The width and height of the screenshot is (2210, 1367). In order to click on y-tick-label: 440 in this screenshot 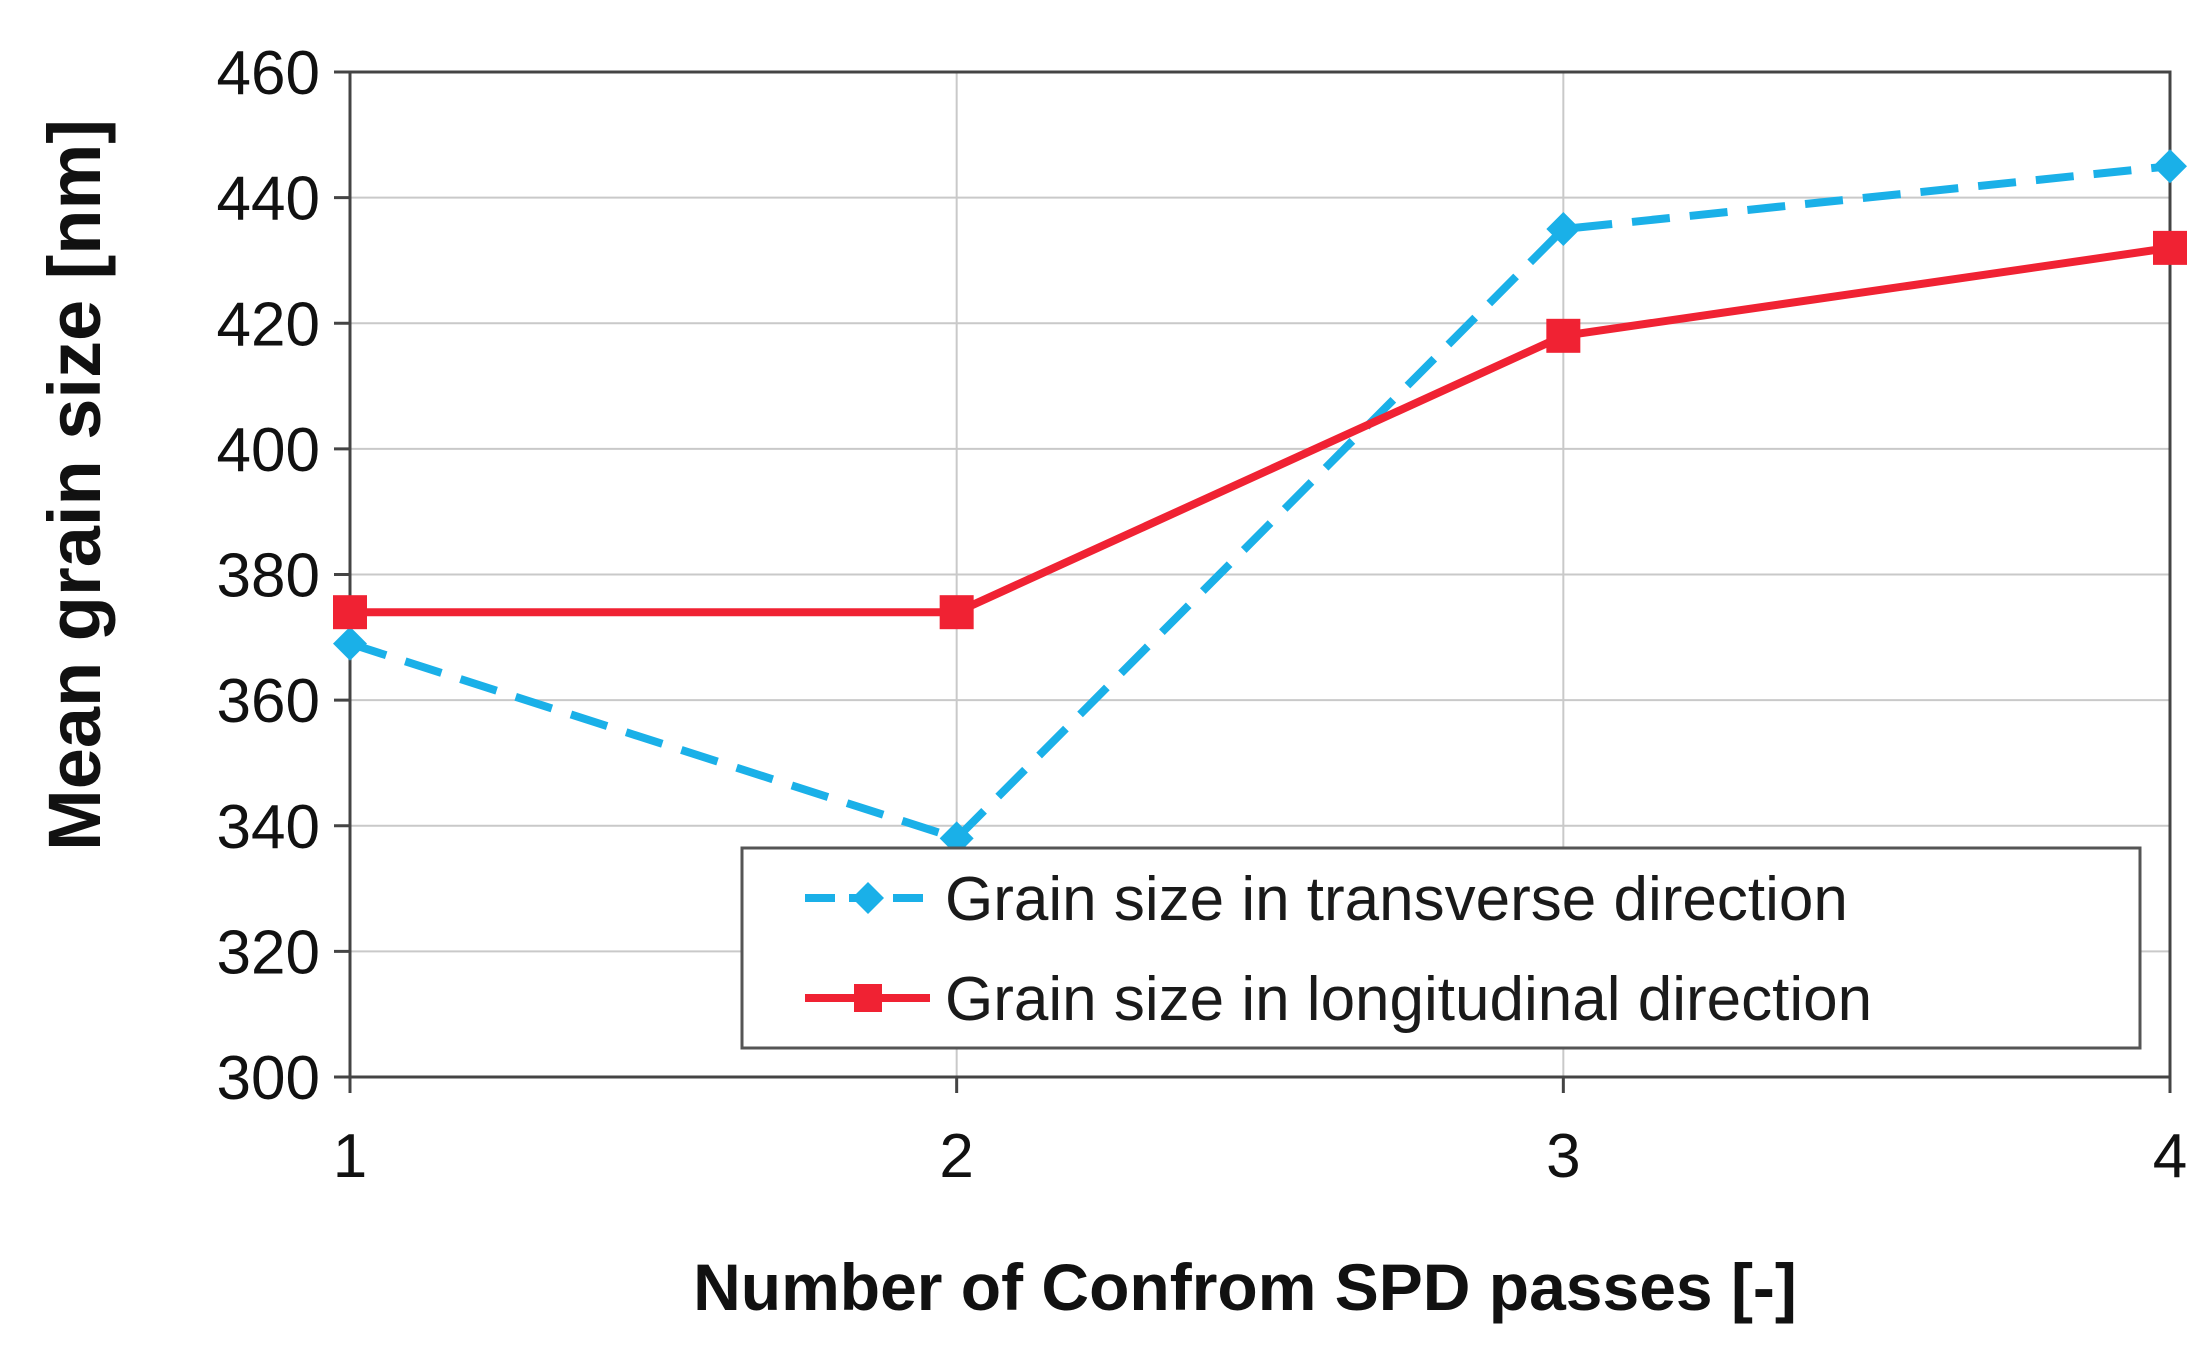, I will do `click(268, 199)`.